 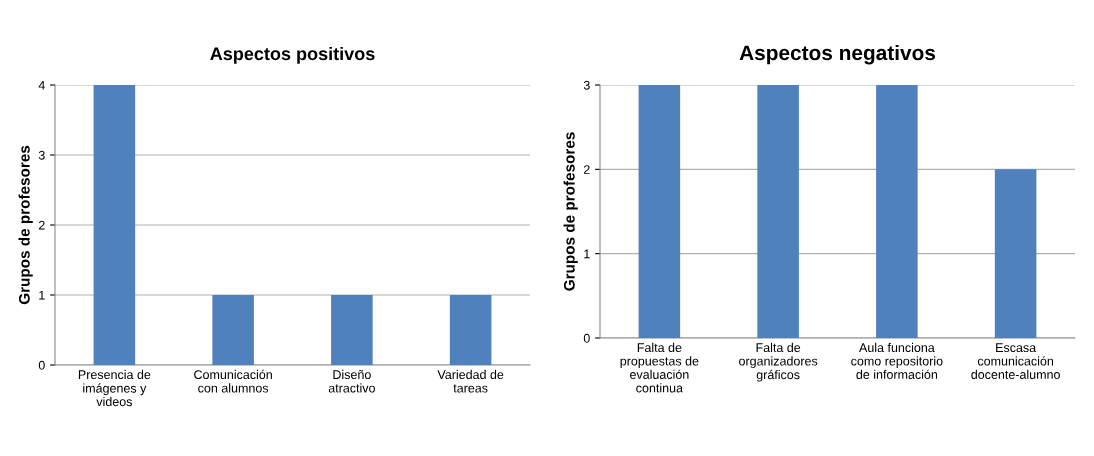 I want to click on x-tick-label: Variedad de tareas, so click(x=470, y=381).